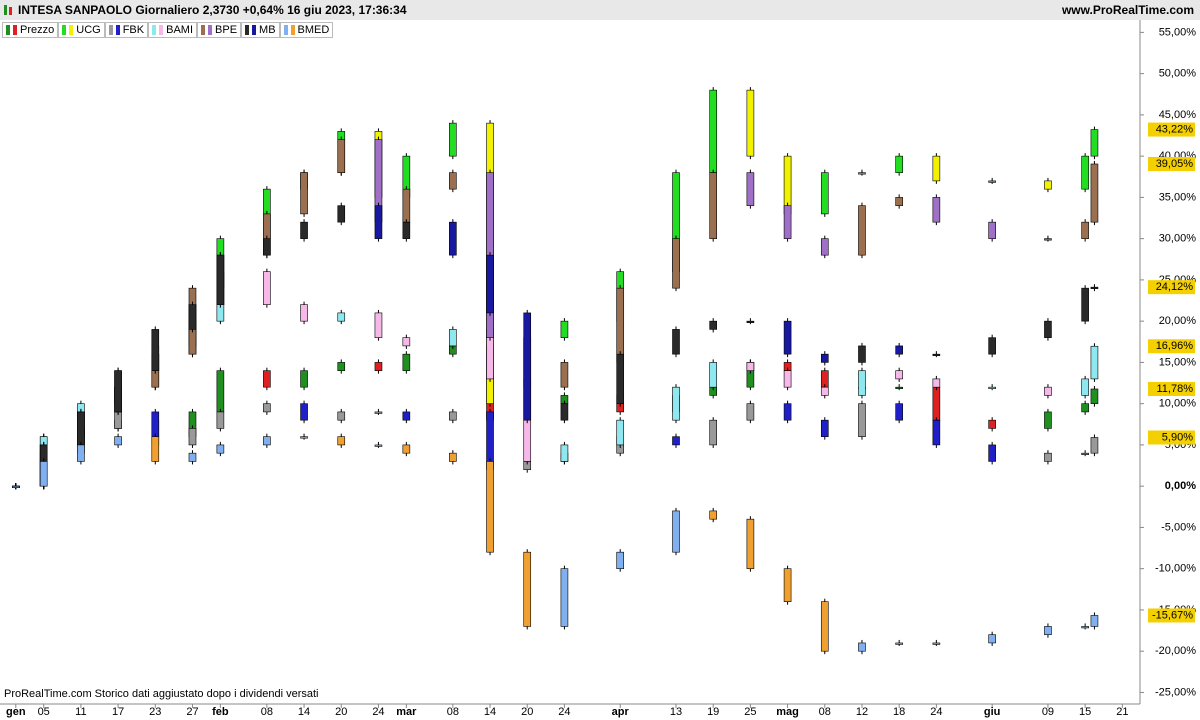  Describe the element at coordinates (341, 712) in the screenshot. I see `x-tick-label: 20` at that location.